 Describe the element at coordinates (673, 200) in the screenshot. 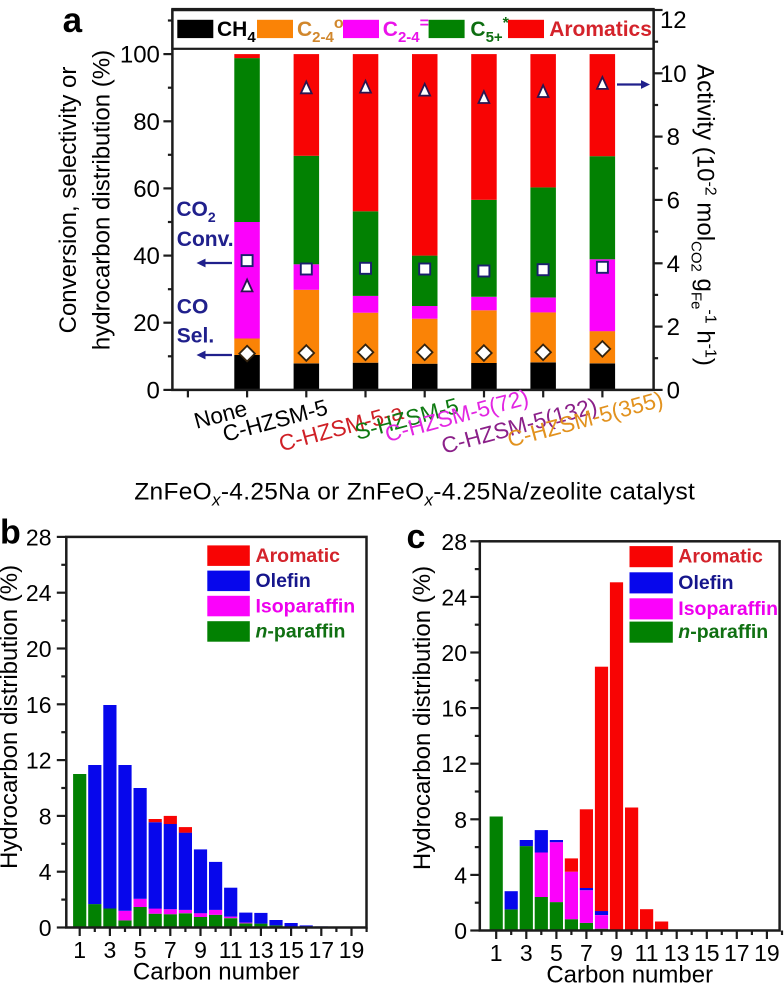

I see `svg-text: 6` at that location.